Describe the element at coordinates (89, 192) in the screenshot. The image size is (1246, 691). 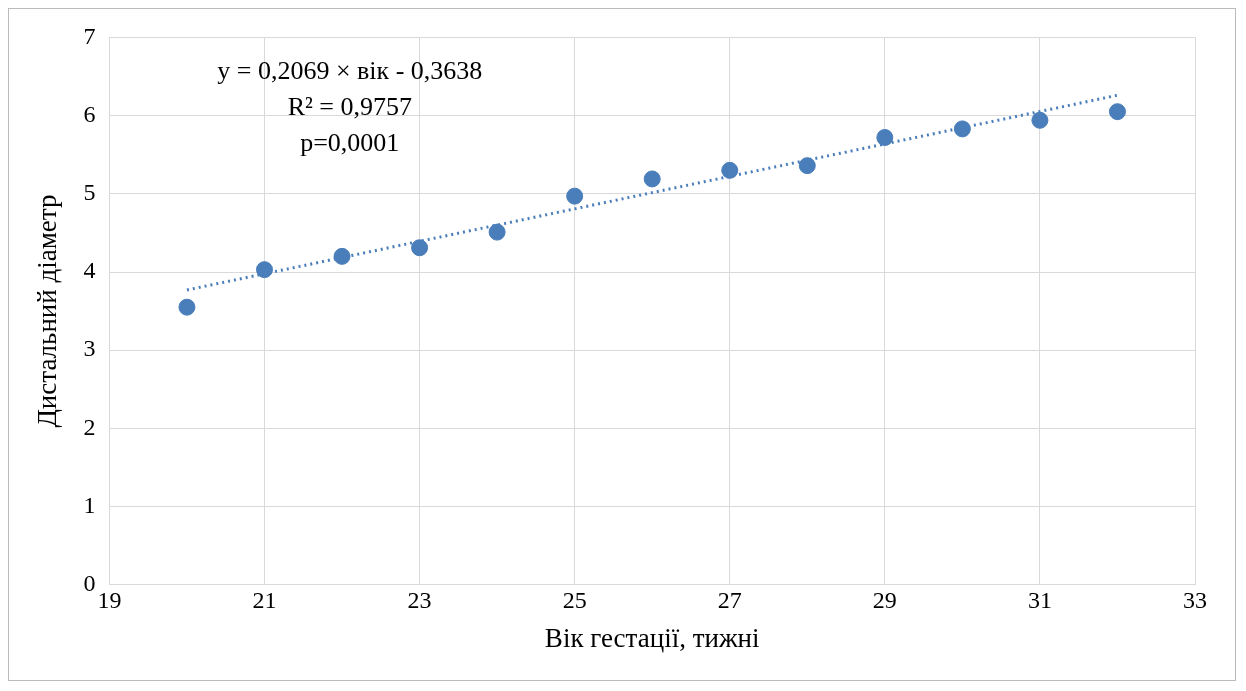
I see `y-tick-label: 5` at that location.